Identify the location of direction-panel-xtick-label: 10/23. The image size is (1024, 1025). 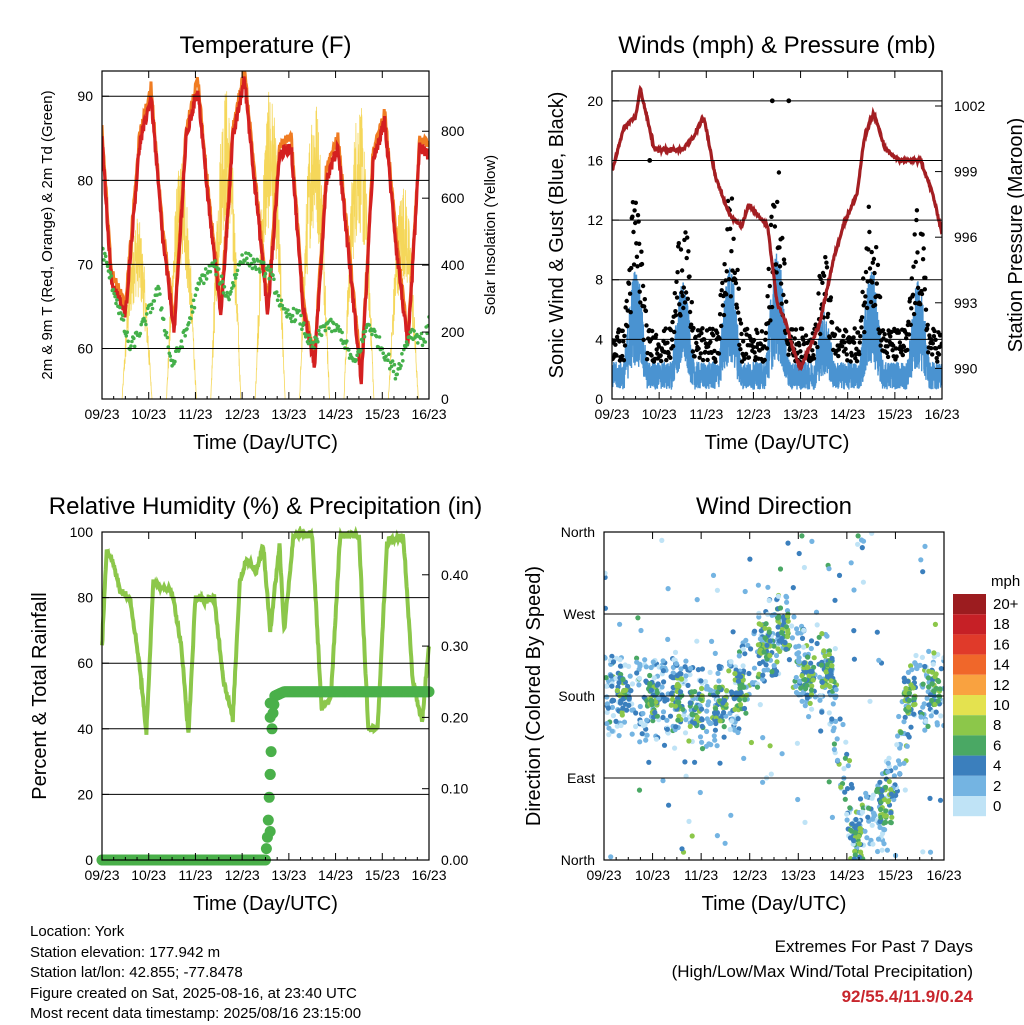
(652, 875).